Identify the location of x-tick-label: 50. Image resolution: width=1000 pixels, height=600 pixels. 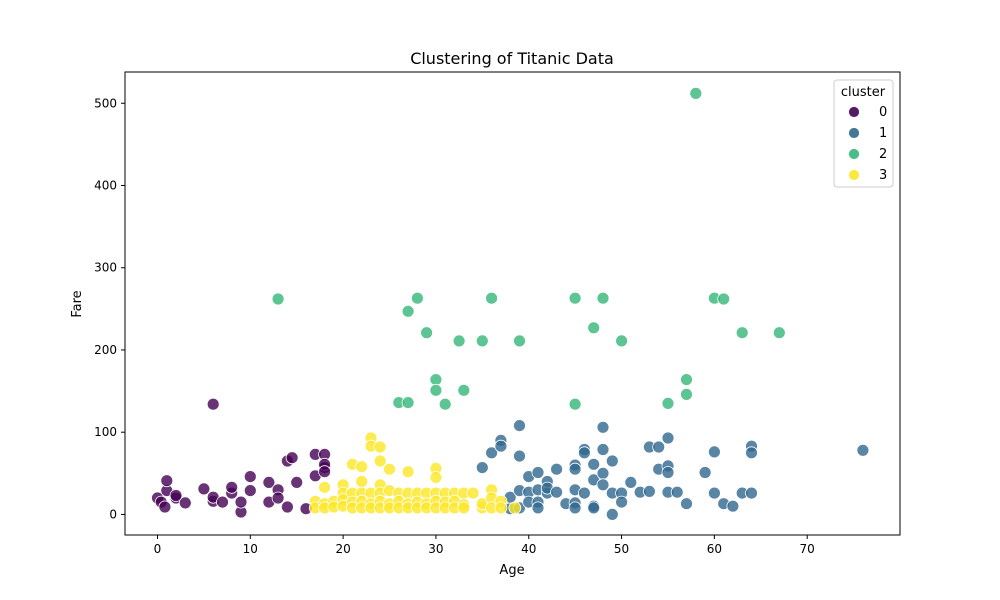
(621, 549).